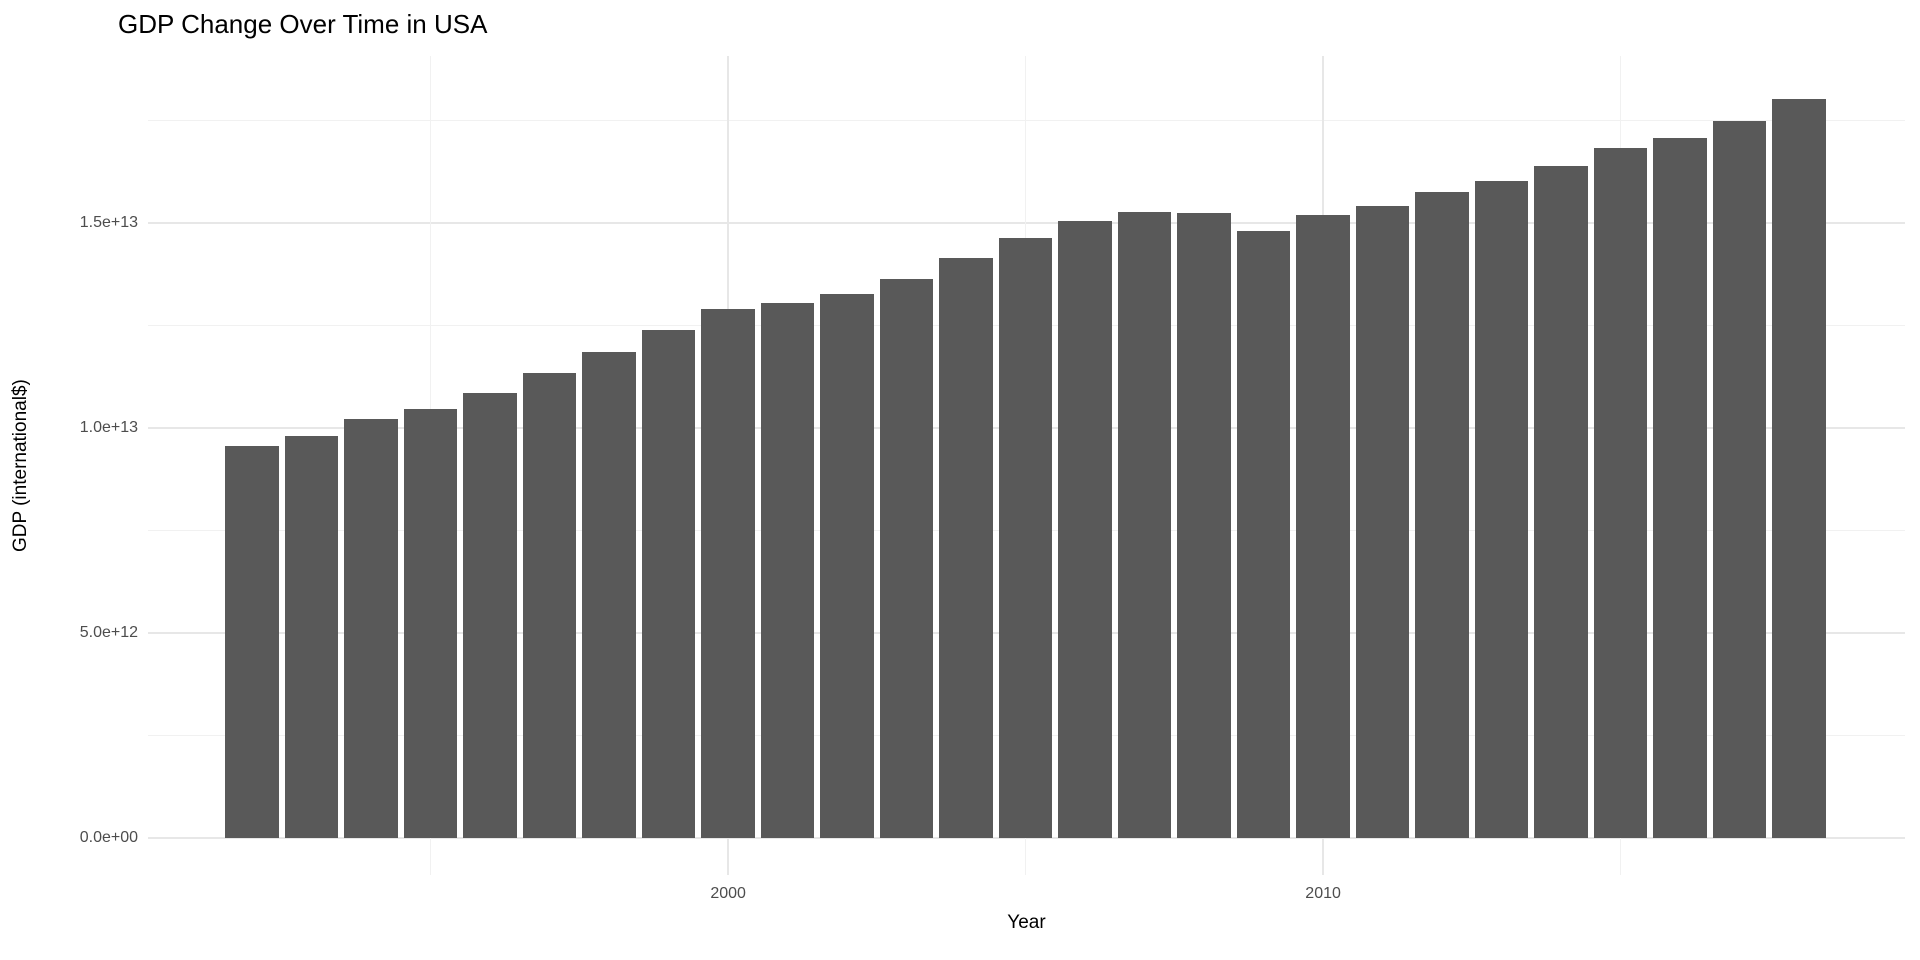  I want to click on bar-2014, so click(1561, 502).